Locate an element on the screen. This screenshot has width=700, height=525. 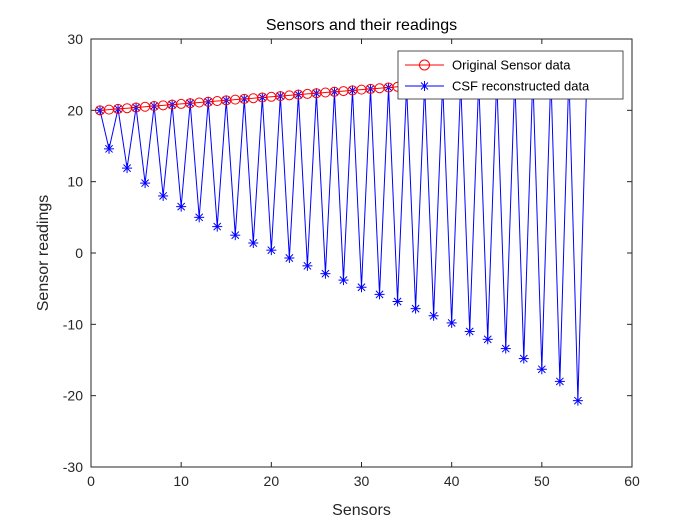
y-tick-label: 20 is located at coordinates (75, 110).